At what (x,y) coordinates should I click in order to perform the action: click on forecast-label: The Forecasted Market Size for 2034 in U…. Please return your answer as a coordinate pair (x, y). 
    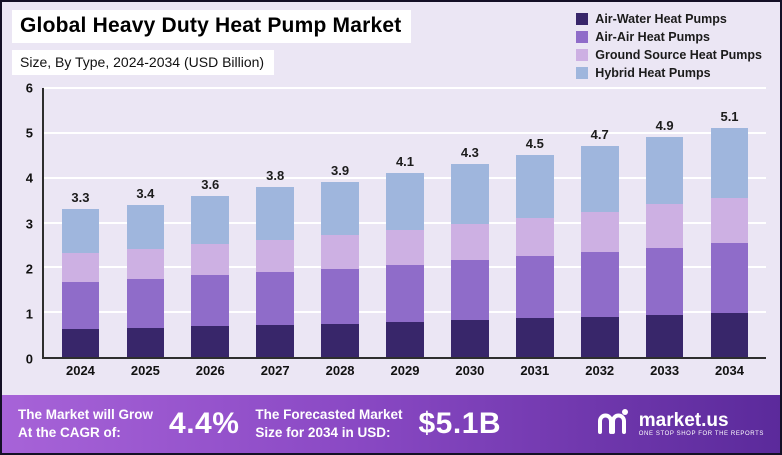
    Looking at the image, I should click on (328, 423).